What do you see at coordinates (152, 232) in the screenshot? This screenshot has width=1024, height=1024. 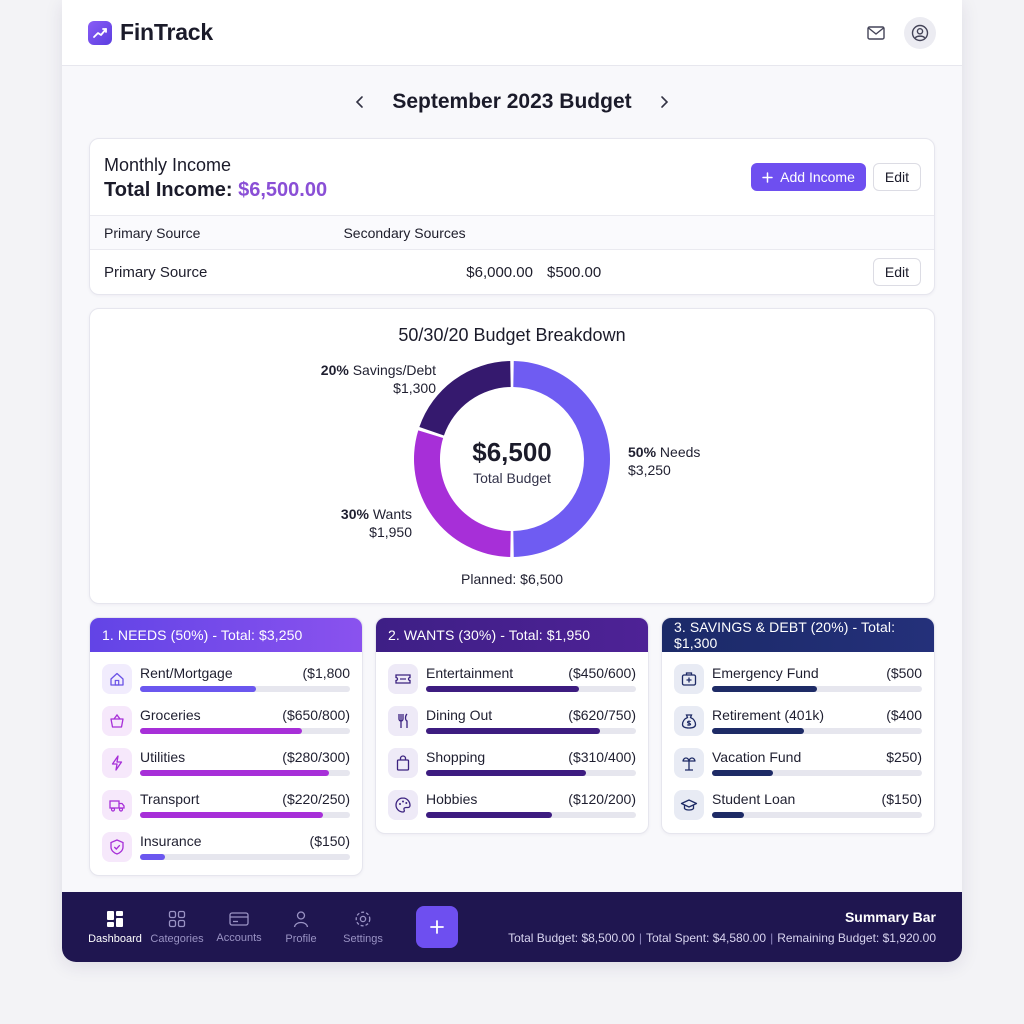 I see `col-primary-source: Primary Source` at bounding box center [152, 232].